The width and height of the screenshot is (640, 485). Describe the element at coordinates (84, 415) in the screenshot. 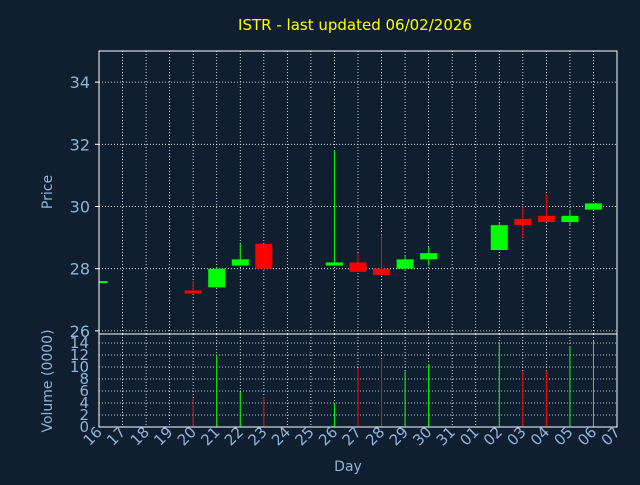

I see `volume-y-tick-label: 2` at that location.